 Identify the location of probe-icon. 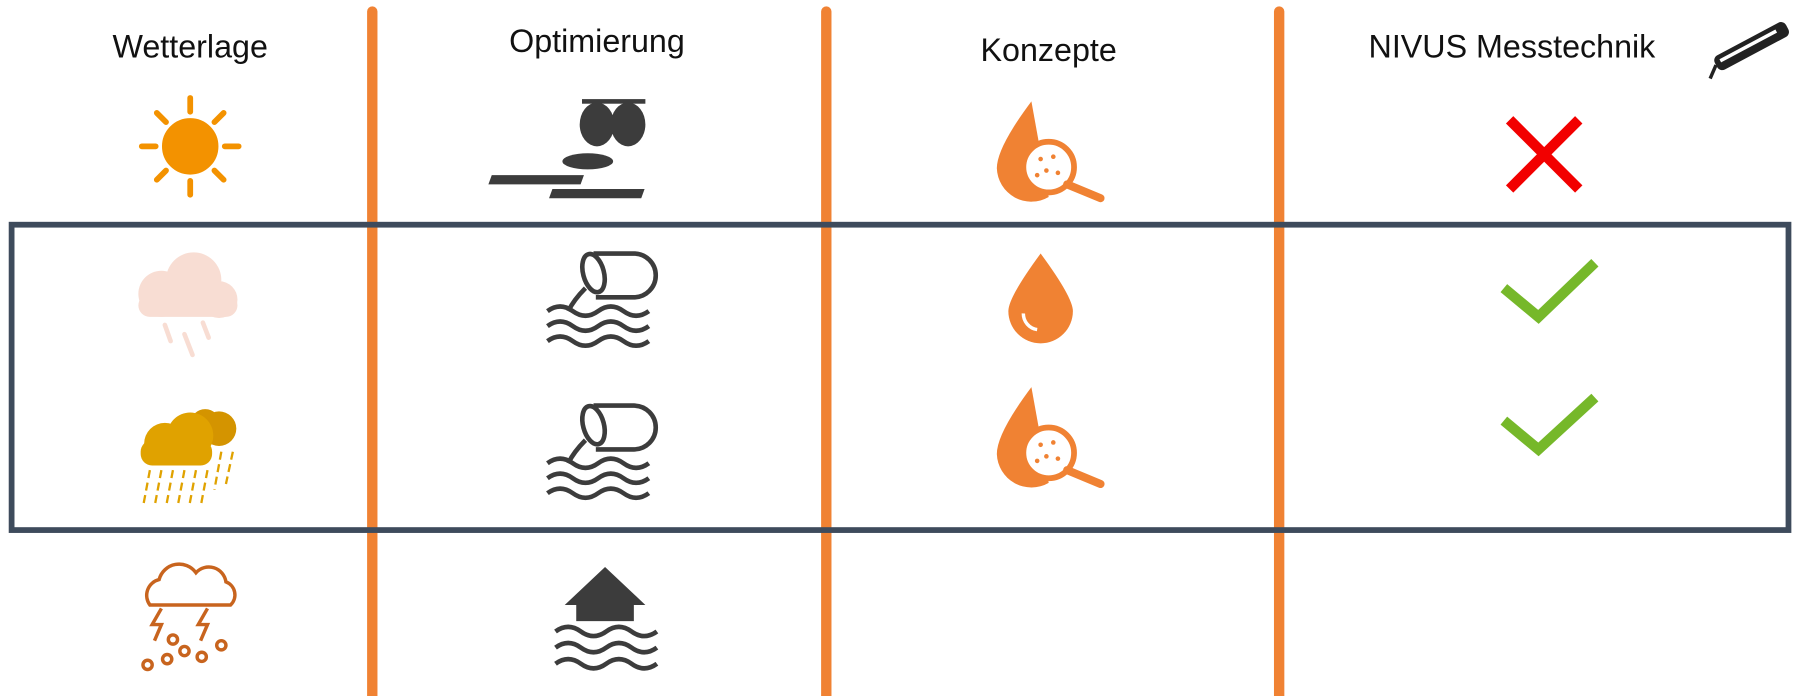
(1748, 51).